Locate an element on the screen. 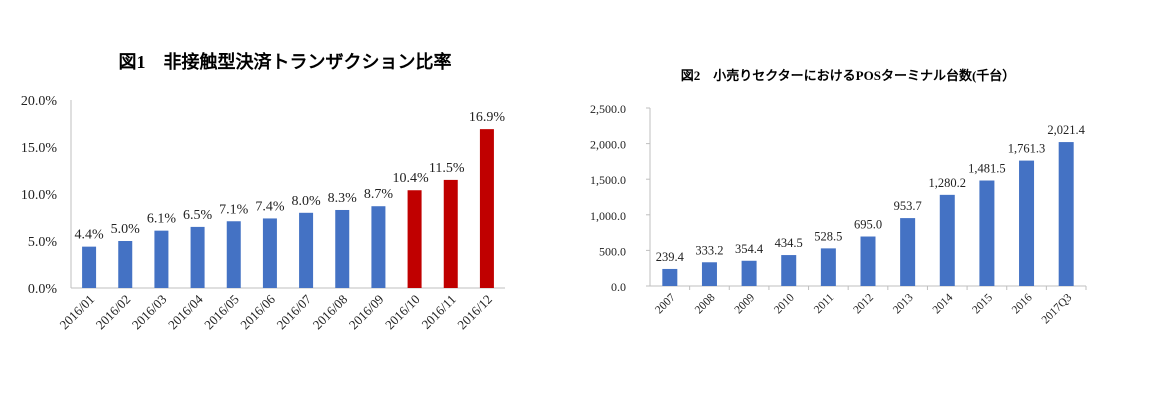 This screenshot has height=415, width=1155. y-tick-label: 1,000.0 is located at coordinates (608, 216).